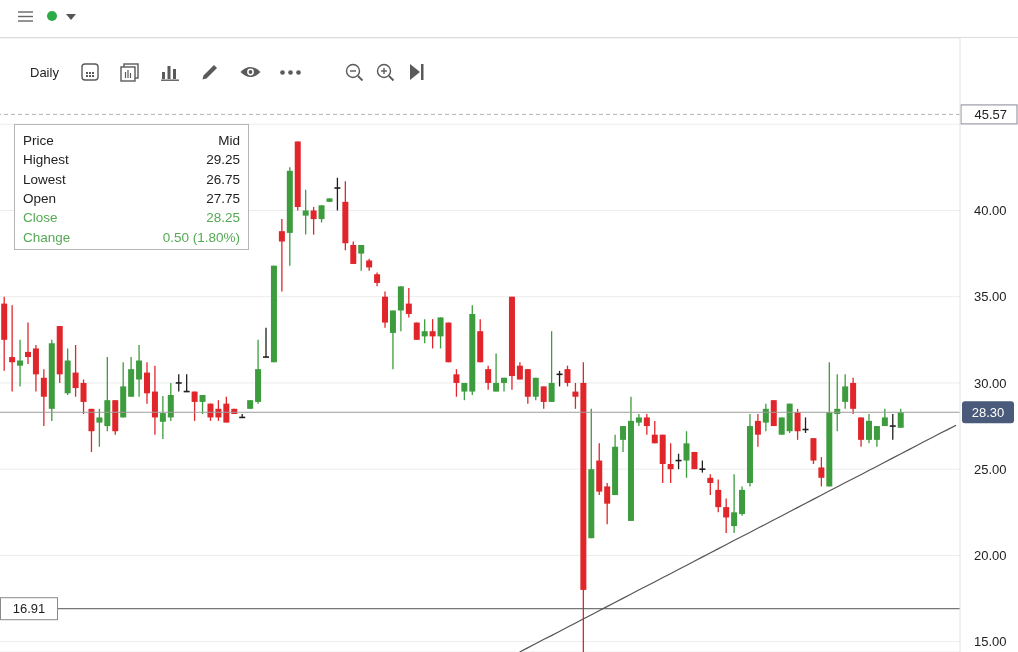  I want to click on y-tick-label: 20.00, so click(990, 556).